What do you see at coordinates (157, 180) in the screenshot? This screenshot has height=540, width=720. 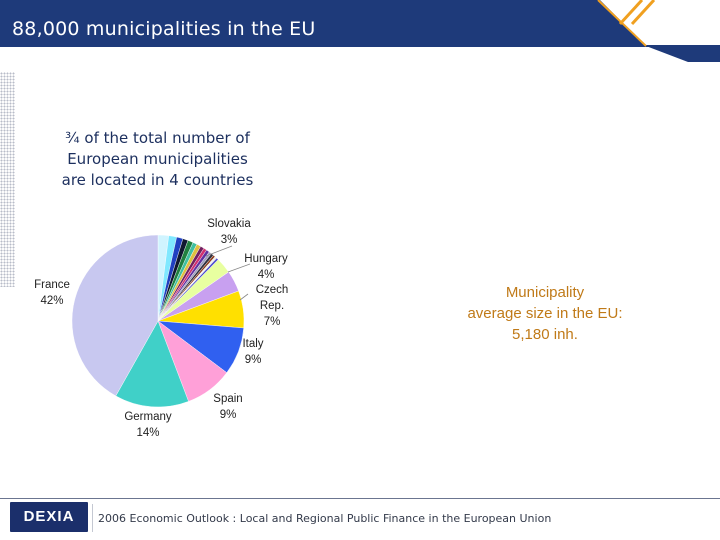 I see `subtitle-line: are located in 4 countries` at bounding box center [157, 180].